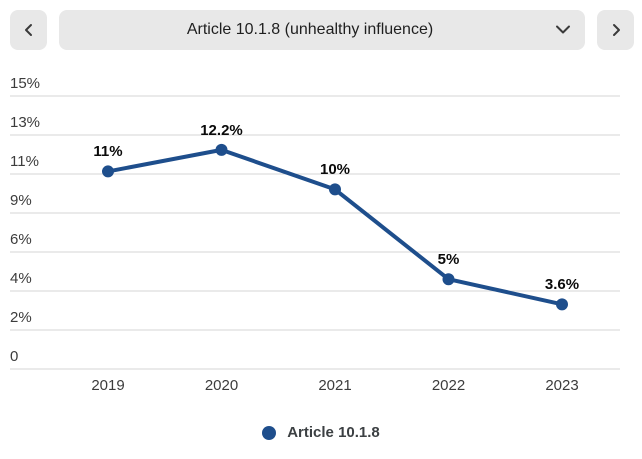 This screenshot has width=642, height=459. What do you see at coordinates (562, 385) in the screenshot?
I see `x-axis-label: 2023` at bounding box center [562, 385].